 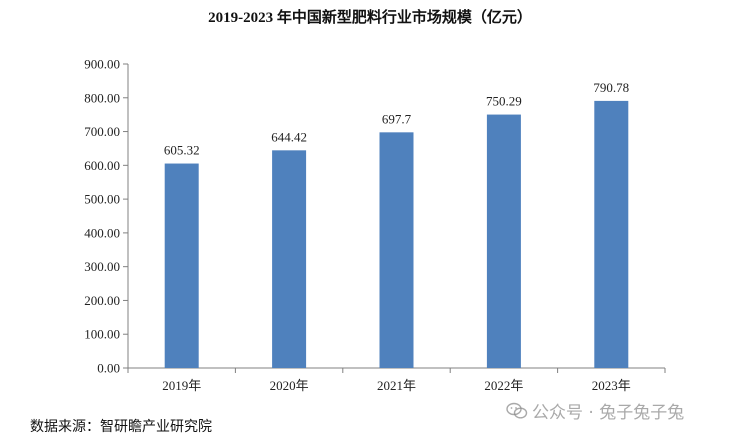 I want to click on data-label: 750.29, so click(x=504, y=101).